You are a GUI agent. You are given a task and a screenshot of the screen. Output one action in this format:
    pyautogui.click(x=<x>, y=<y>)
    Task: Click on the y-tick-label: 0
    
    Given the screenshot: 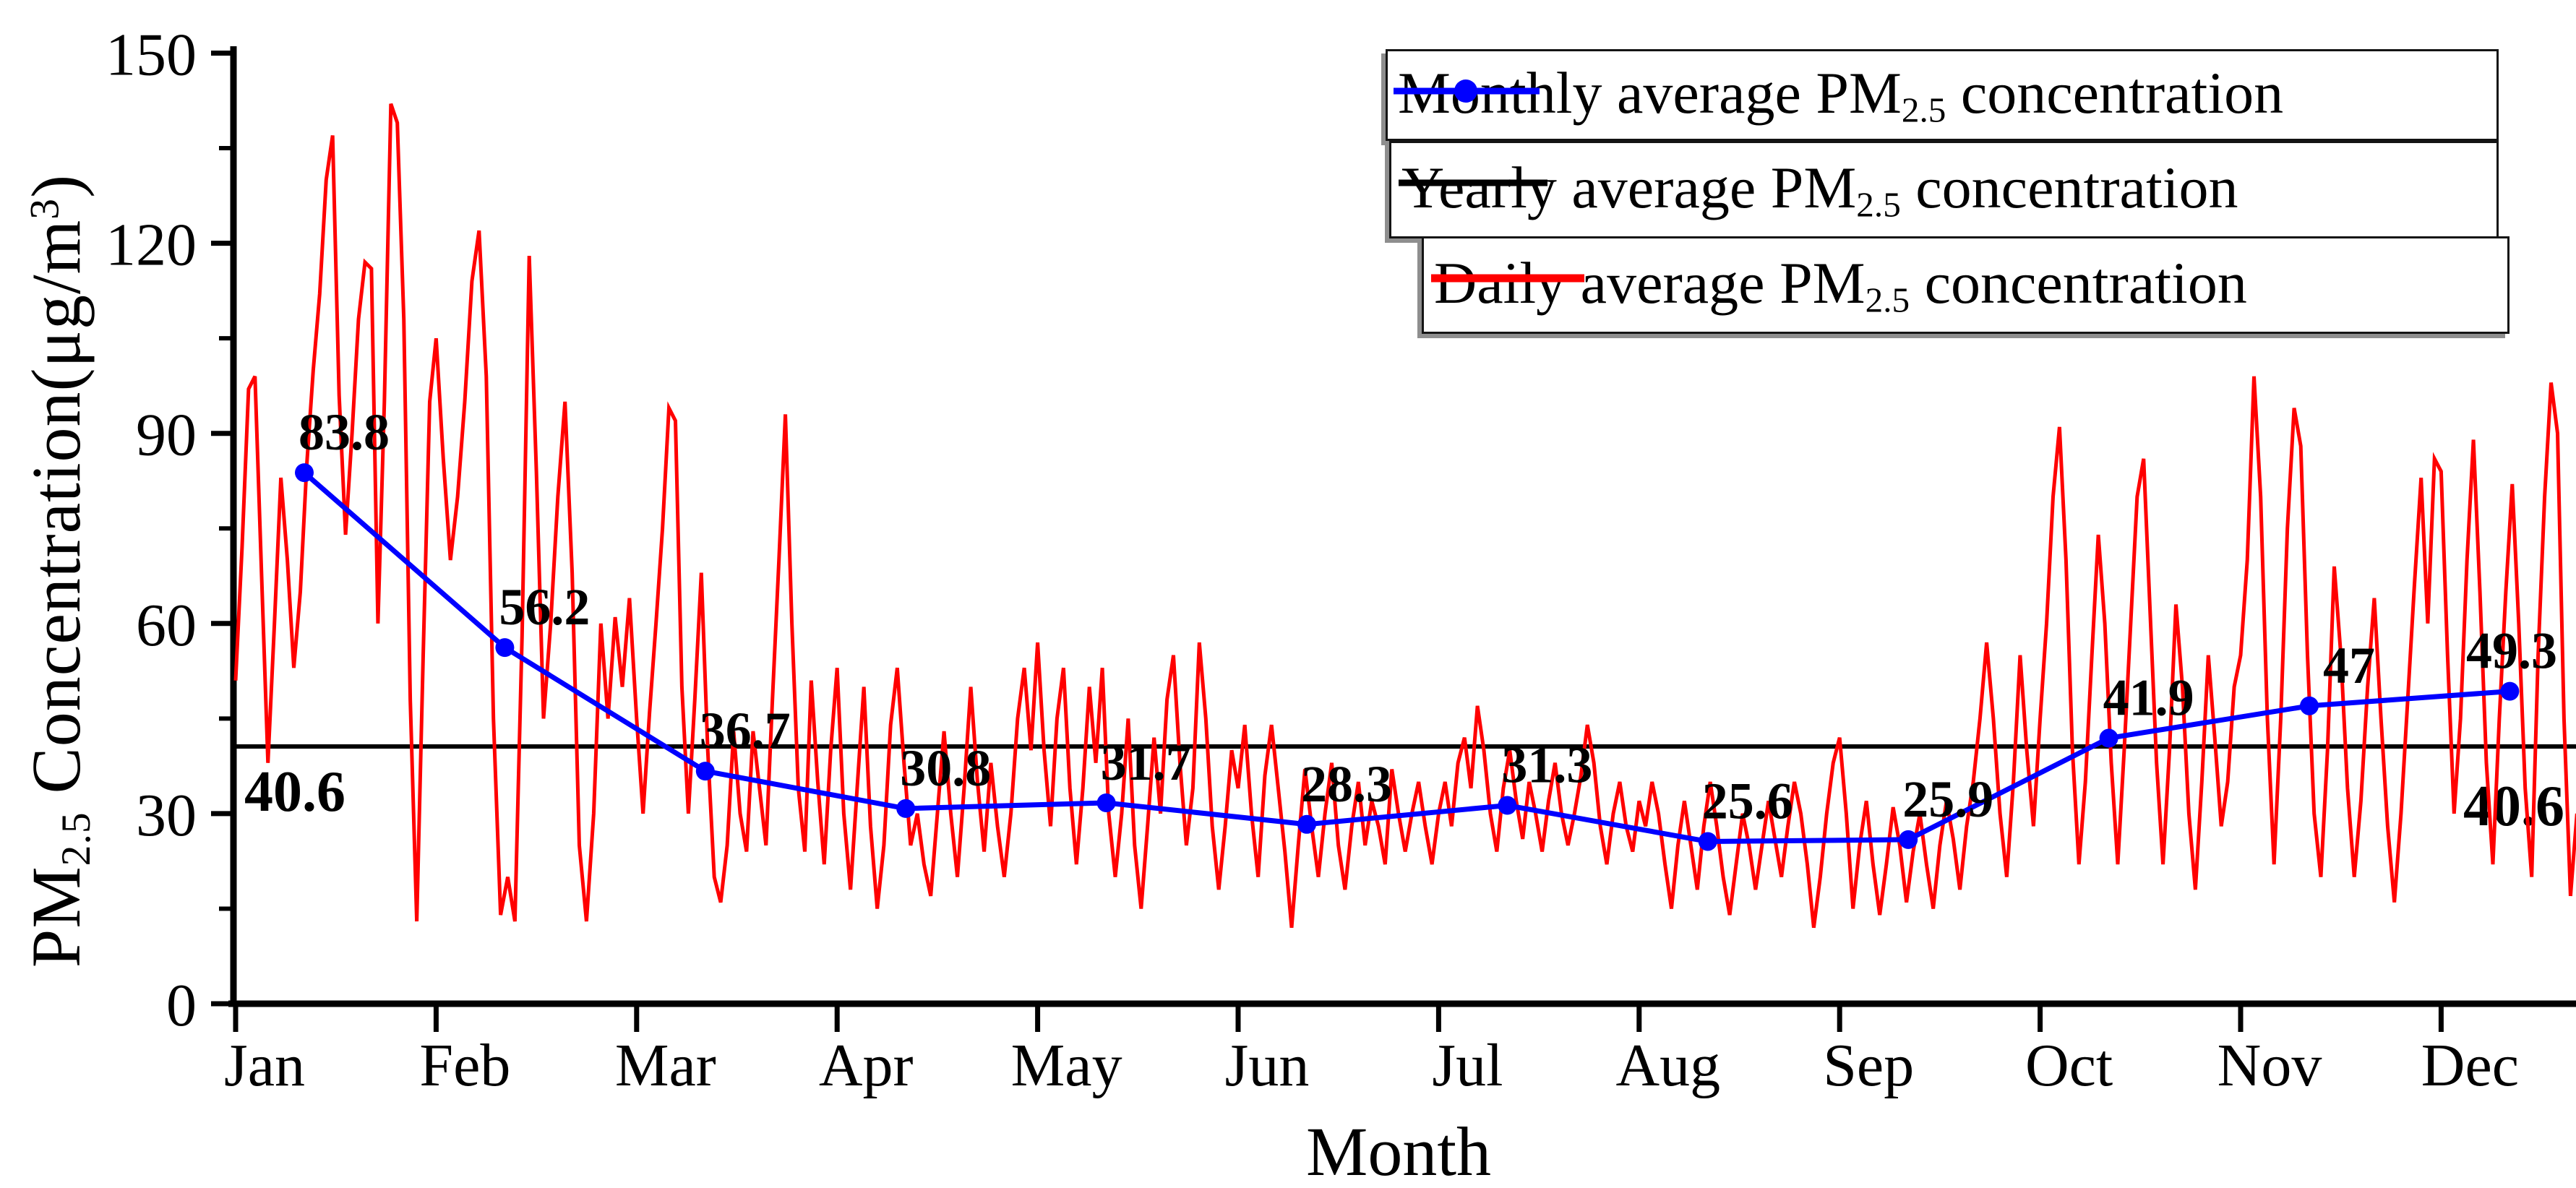 What is the action you would take?
    pyautogui.click(x=182, y=1005)
    